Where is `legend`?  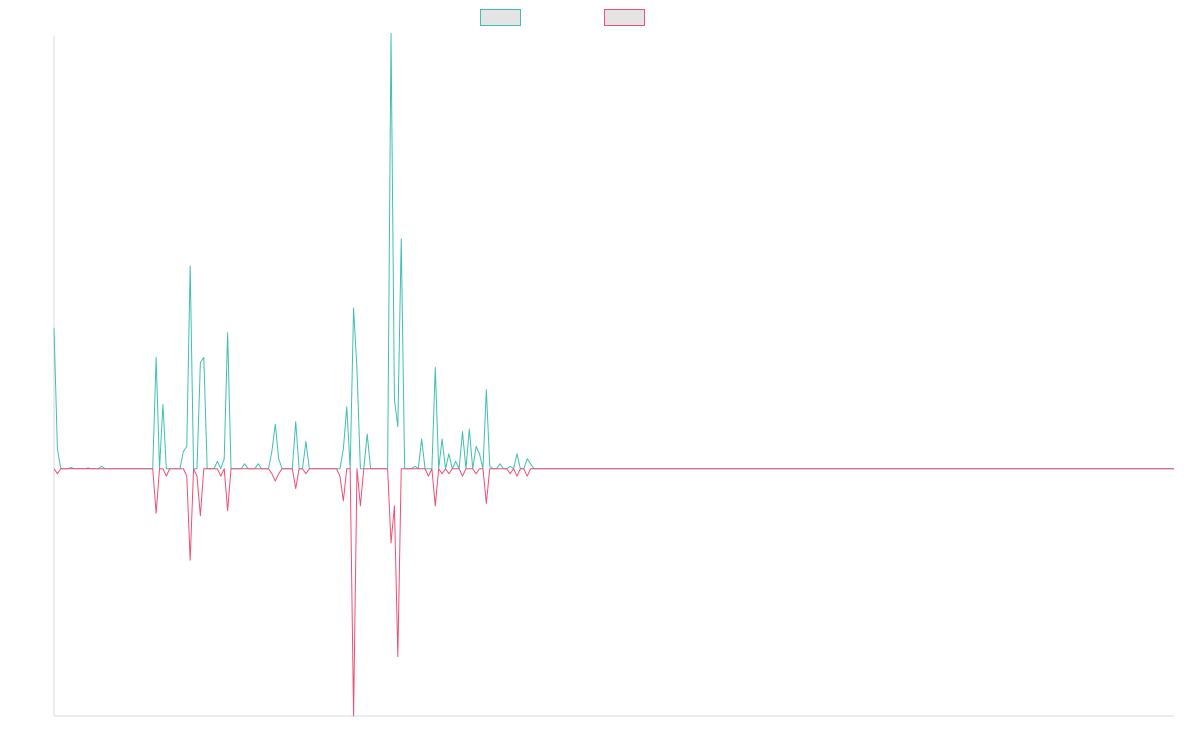 legend is located at coordinates (562, 17).